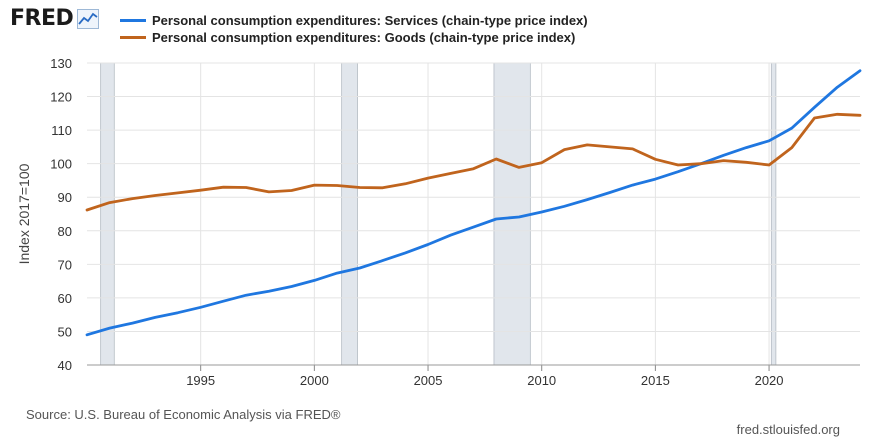  What do you see at coordinates (541, 380) in the screenshot?
I see `x-tick-label: 2010` at bounding box center [541, 380].